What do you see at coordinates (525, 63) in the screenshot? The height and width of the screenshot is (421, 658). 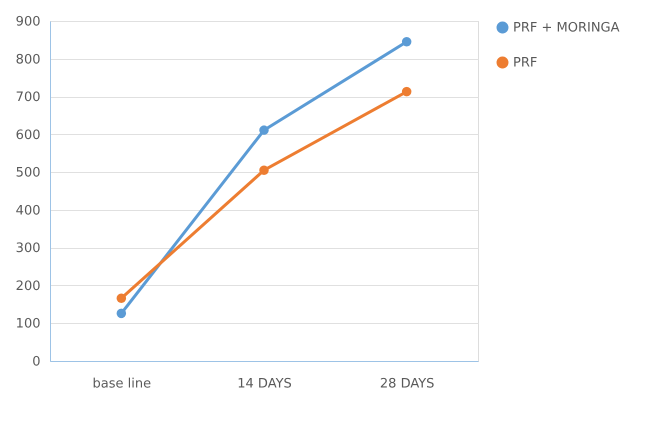 I see `legend-label: PRF` at bounding box center [525, 63].